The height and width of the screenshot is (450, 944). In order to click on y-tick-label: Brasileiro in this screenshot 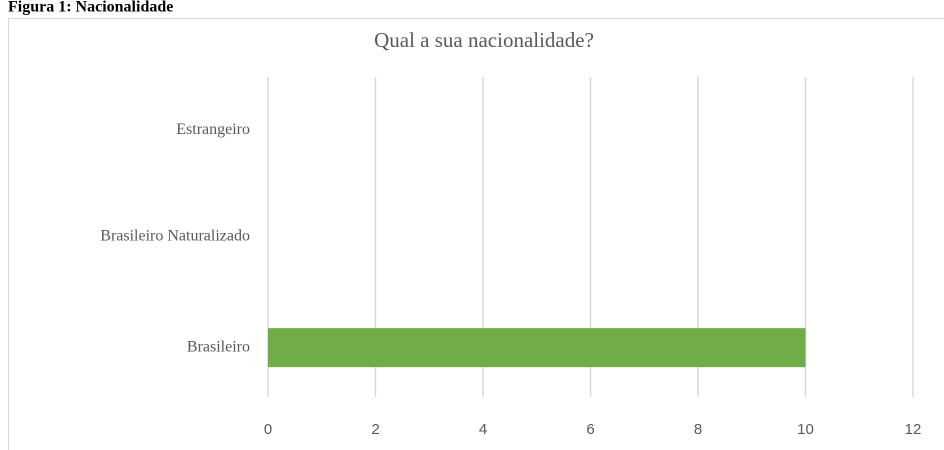, I will do `click(218, 346)`.